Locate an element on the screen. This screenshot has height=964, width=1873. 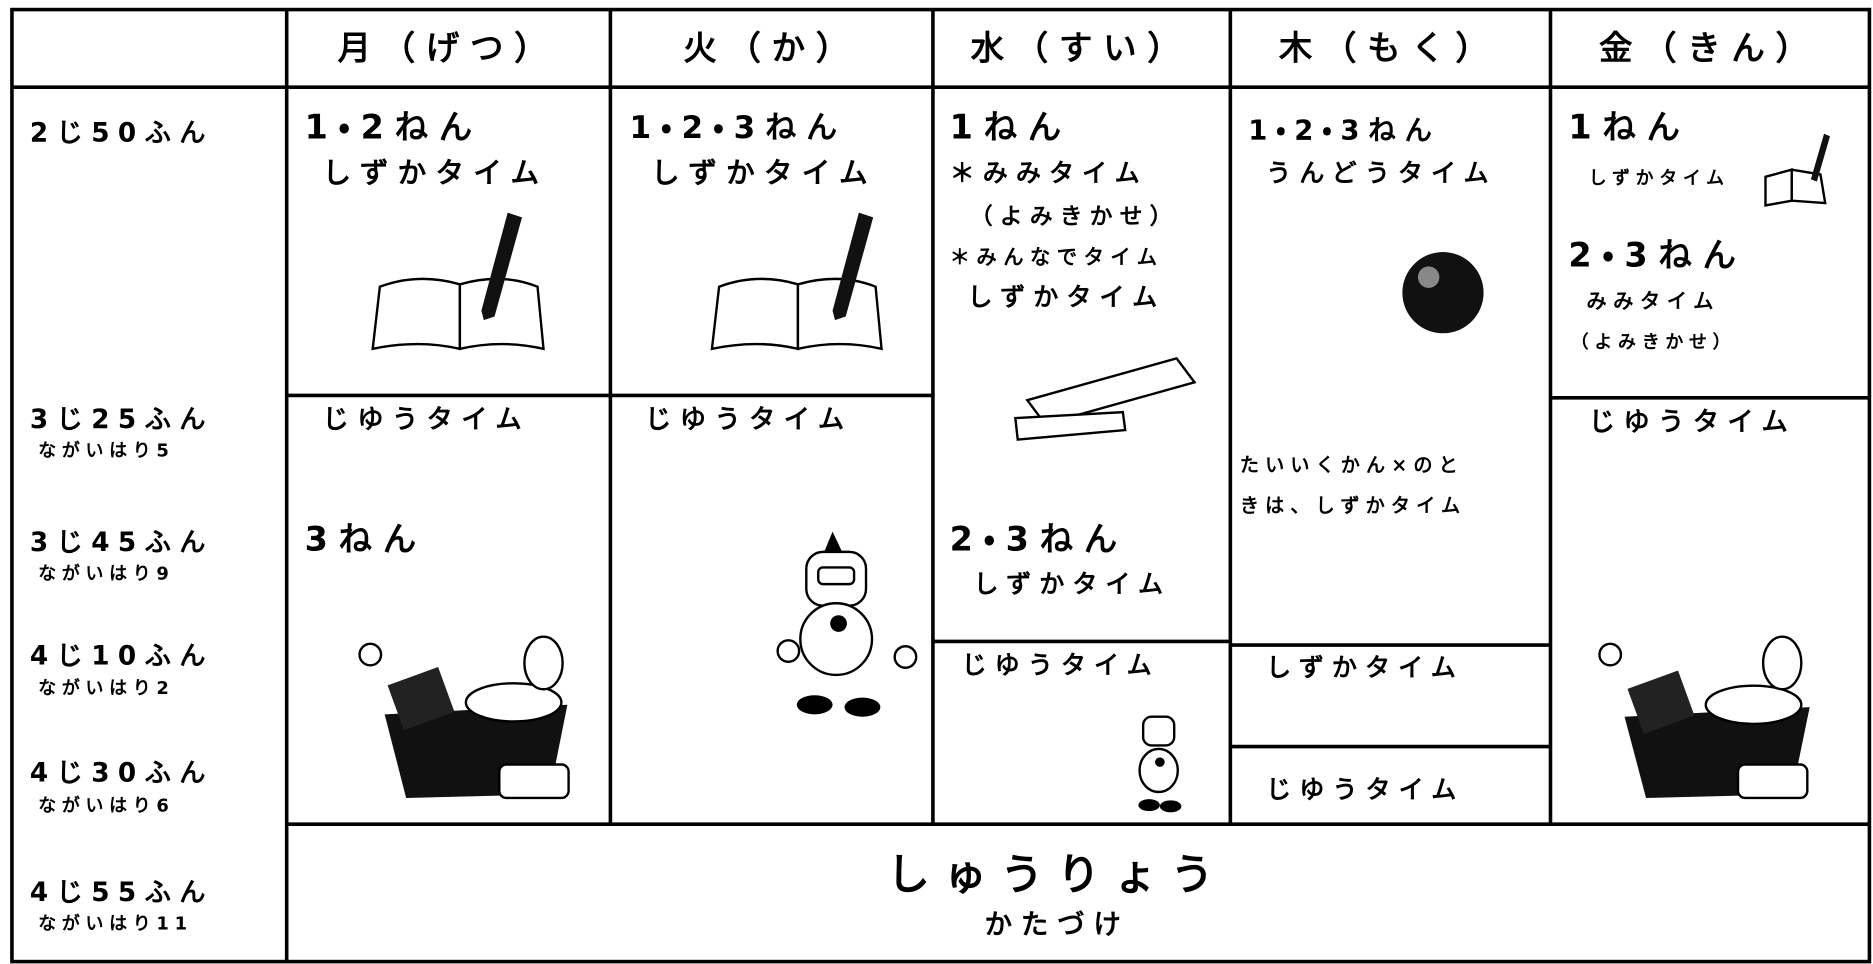
day-header: 火（か） is located at coordinates (771, 48).